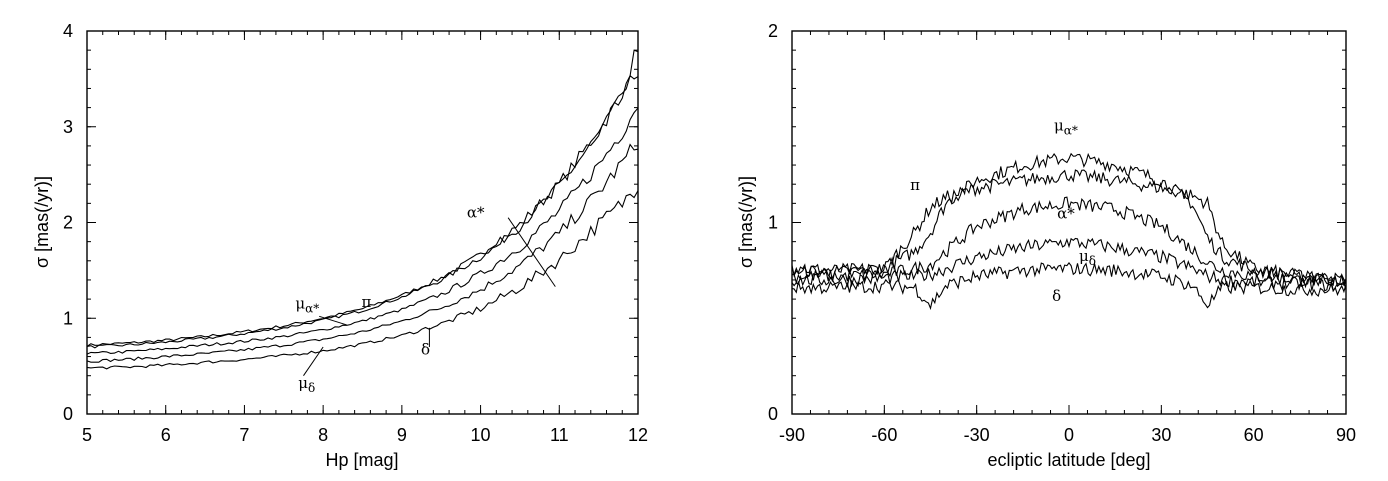 This screenshot has height=481, width=1388. What do you see at coordinates (425, 299) in the screenshot?
I see `left-series-labels: α* π μα* δ μδ` at bounding box center [425, 299].